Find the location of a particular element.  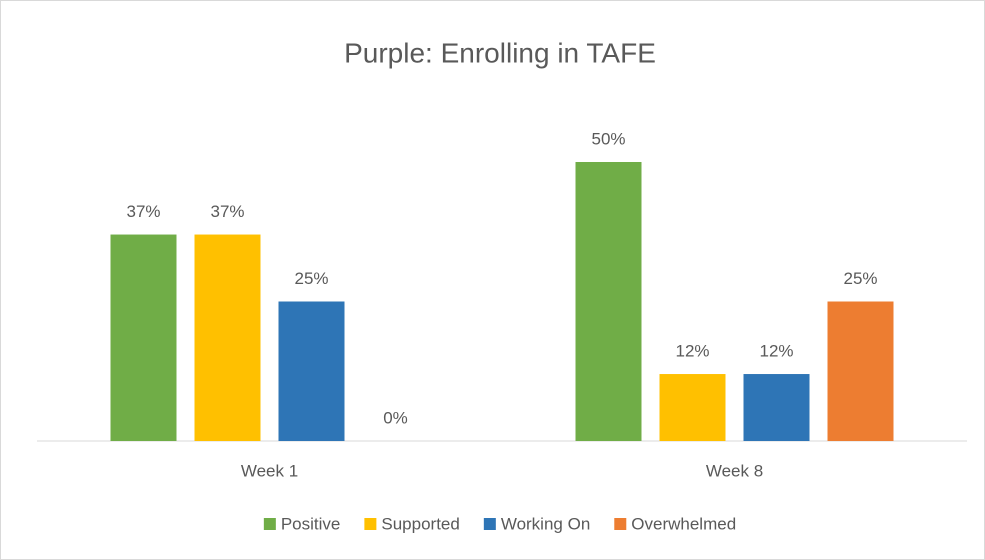

data-label: 0% is located at coordinates (395, 417).